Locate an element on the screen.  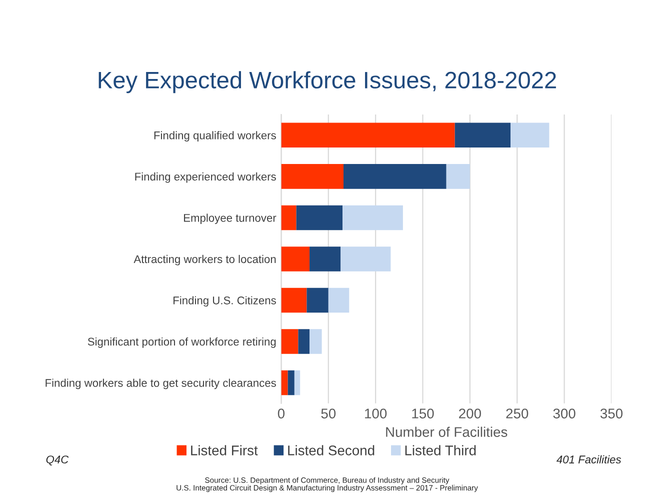
x-tick-label: 150 is located at coordinates (423, 413).